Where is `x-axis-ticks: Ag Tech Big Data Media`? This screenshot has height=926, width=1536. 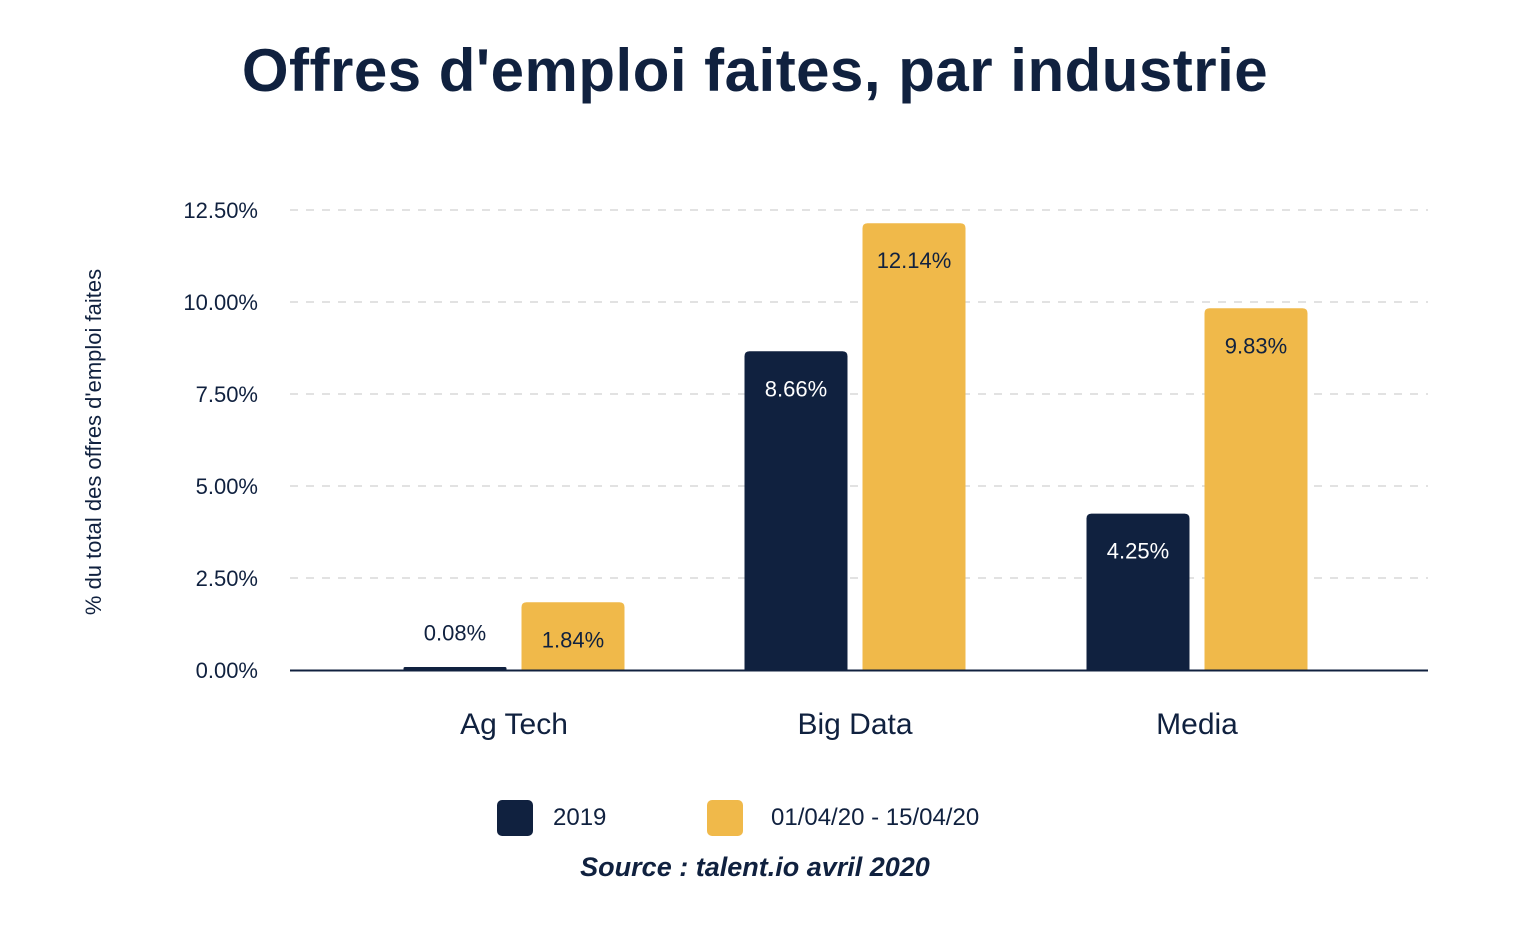
x-axis-ticks: Ag Tech Big Data Media is located at coordinates (849, 724).